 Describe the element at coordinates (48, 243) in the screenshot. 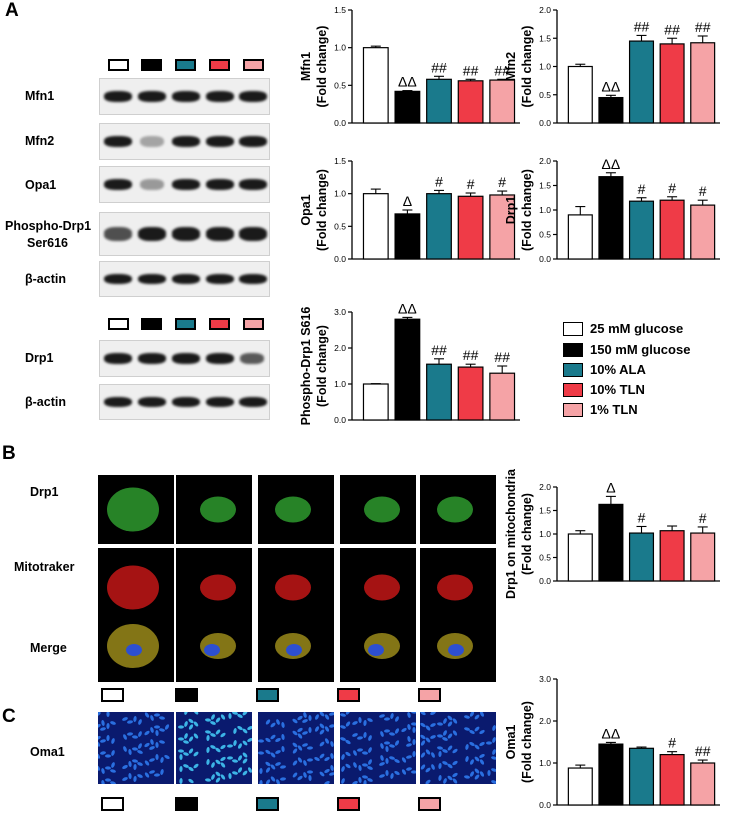

I see `blot-label-pdrp1-line2: Ser616` at that location.